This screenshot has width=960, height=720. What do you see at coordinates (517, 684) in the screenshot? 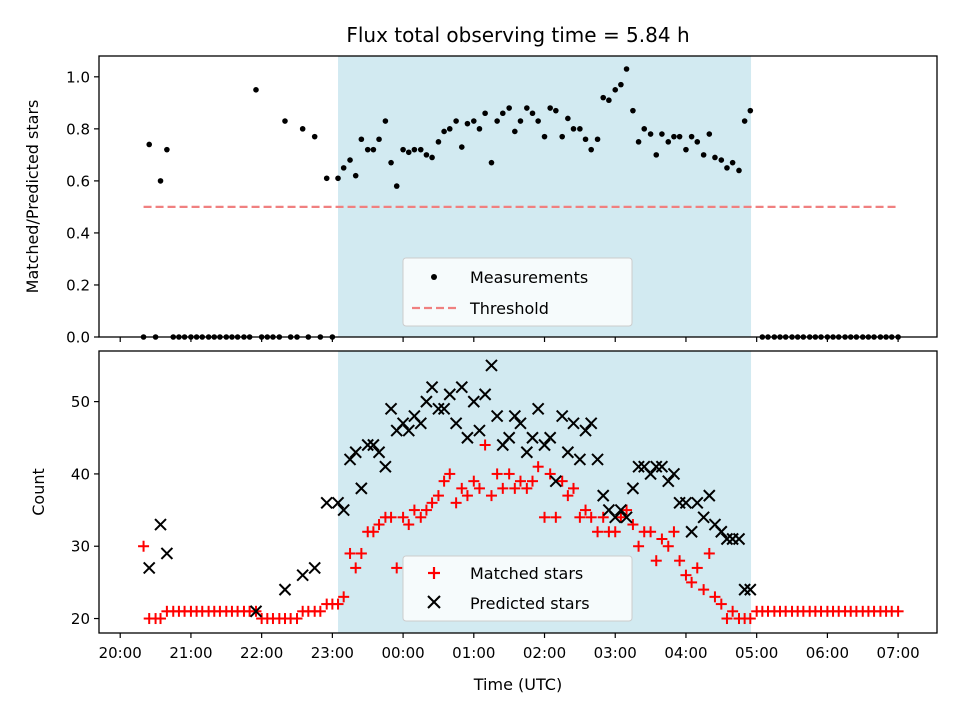
I see `x-axis-label: Time (UTC)` at bounding box center [517, 684].